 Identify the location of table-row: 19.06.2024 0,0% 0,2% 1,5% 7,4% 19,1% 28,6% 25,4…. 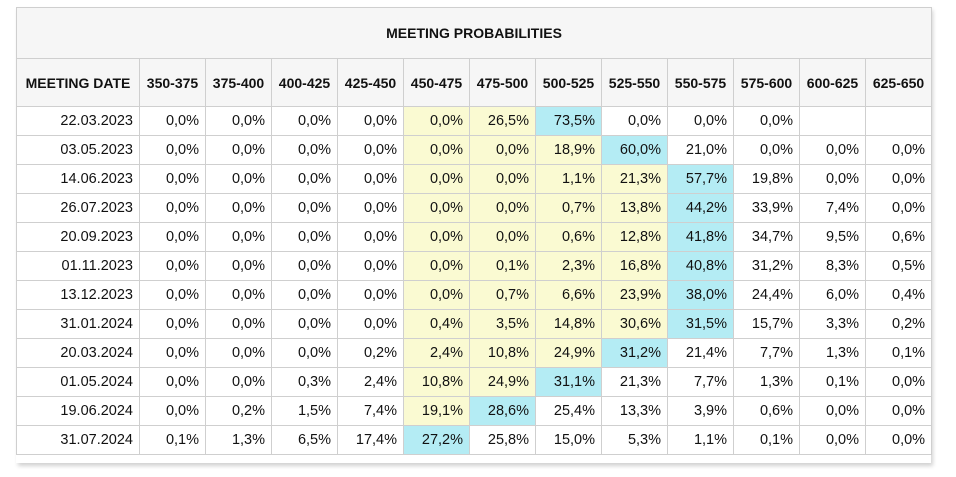
(474, 411).